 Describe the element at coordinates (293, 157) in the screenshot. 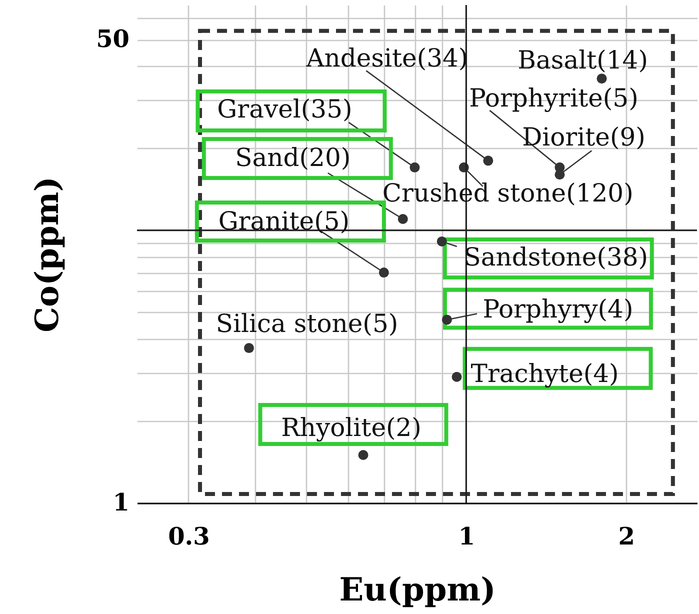

I see `annotation: Sand(20)` at that location.